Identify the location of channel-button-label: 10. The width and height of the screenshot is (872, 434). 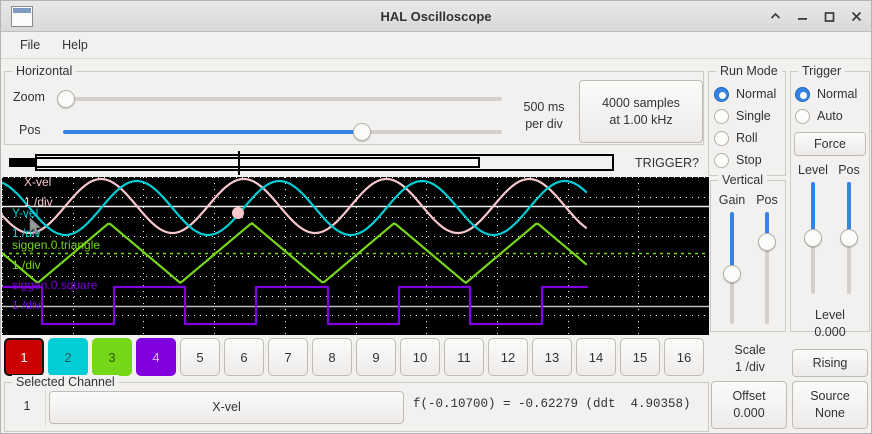
(420, 357).